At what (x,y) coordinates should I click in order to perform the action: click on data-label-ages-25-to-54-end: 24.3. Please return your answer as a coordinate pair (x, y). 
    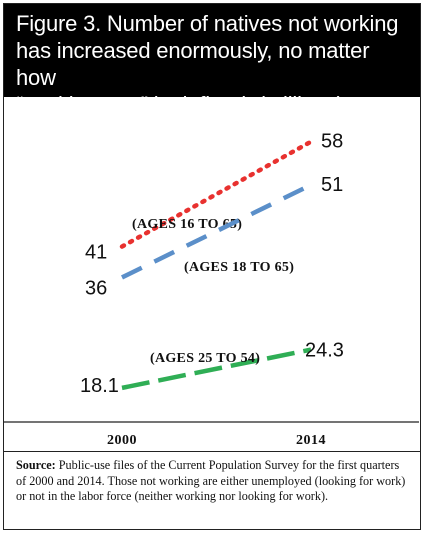
    Looking at the image, I should click on (324, 351).